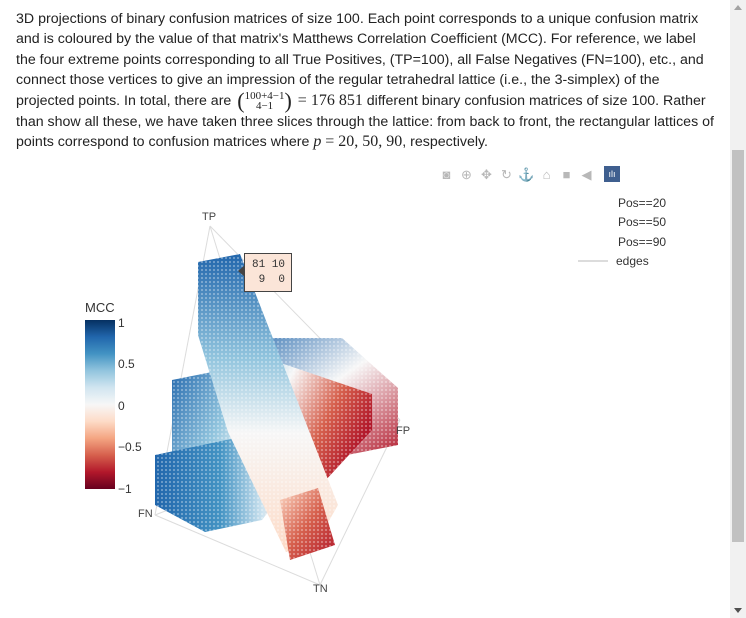 This screenshot has height=618, width=746. I want to click on binom-left-paren: (, so click(241, 101).